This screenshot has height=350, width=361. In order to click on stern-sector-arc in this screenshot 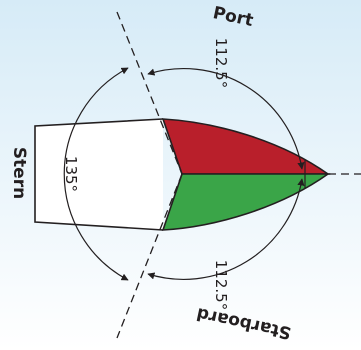, I will do `click(96, 174)`.